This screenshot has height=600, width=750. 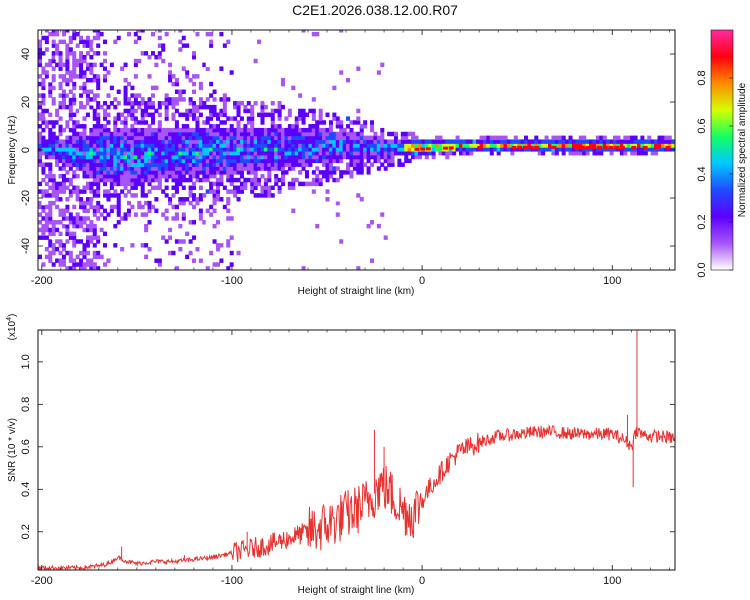 I want to click on y-tick-label: -20, so click(x=26, y=198).